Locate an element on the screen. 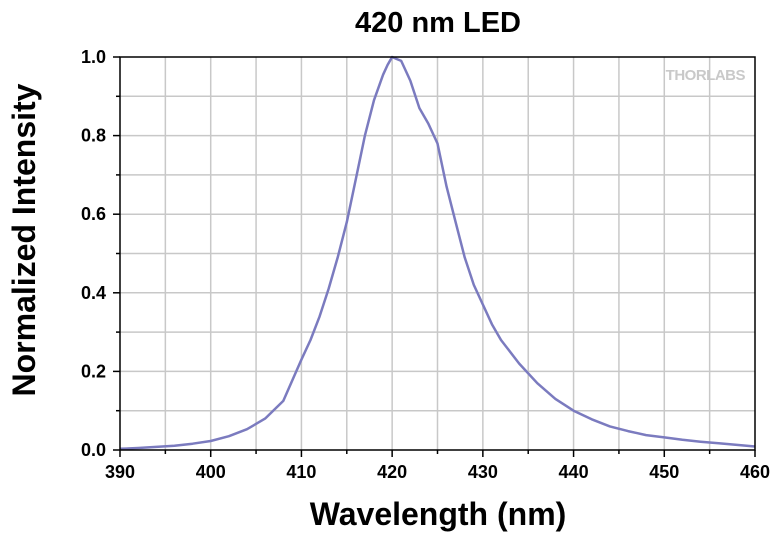 The height and width of the screenshot is (533, 780). x-tick-label: 420 is located at coordinates (392, 472).